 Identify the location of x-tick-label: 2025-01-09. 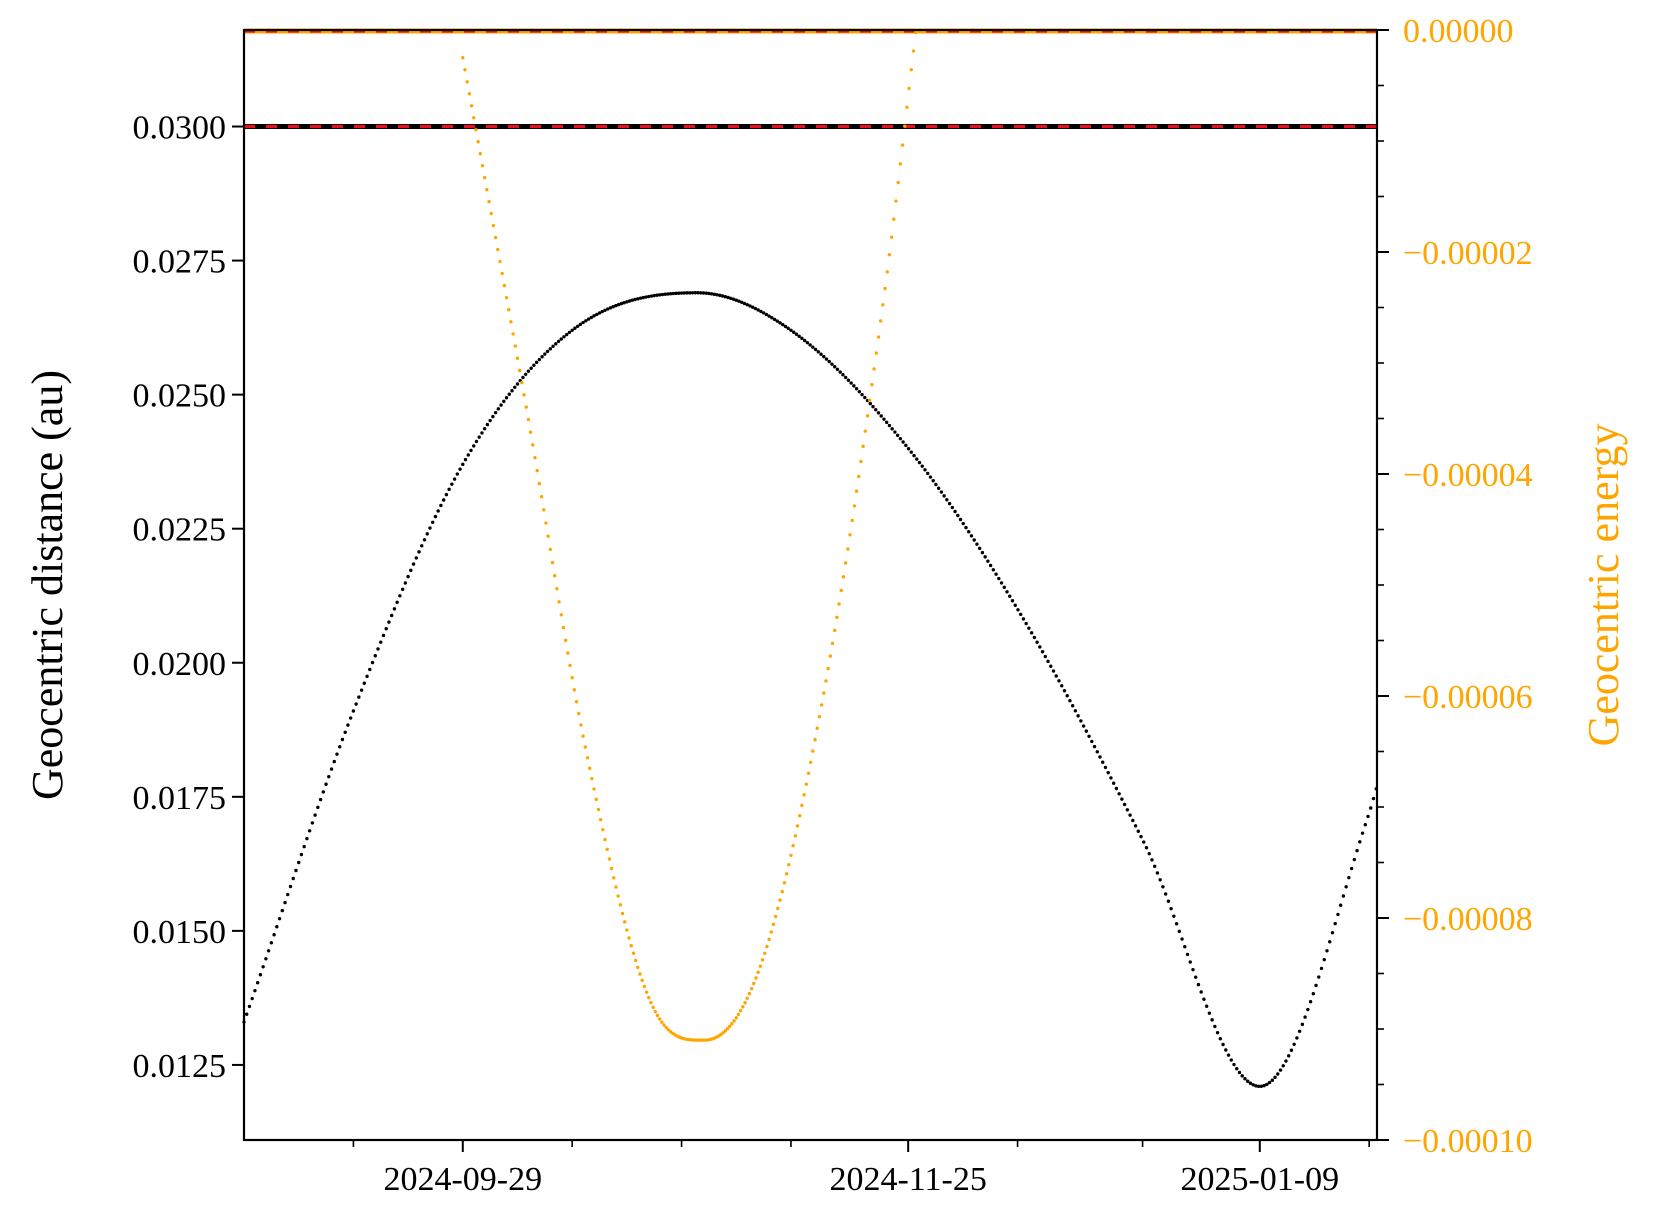
(1259, 1179).